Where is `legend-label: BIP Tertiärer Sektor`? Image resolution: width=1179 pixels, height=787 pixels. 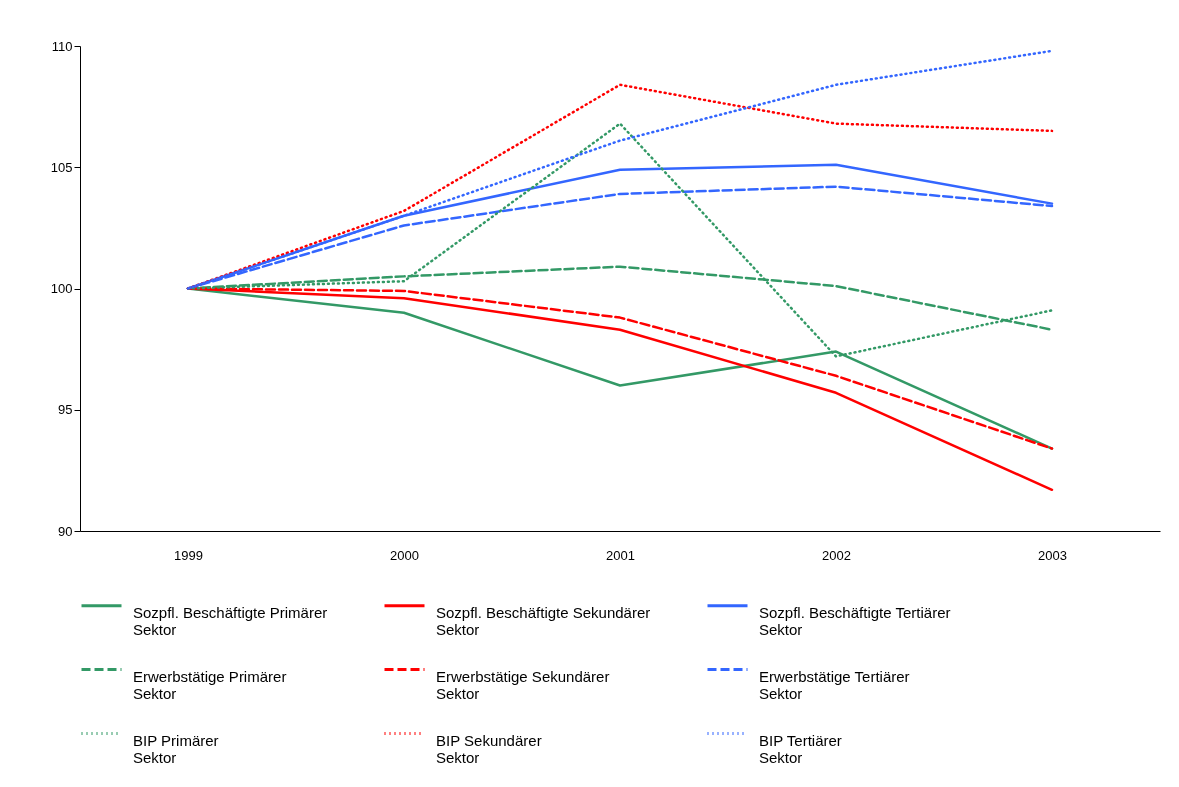
legend-label: BIP Tertiärer Sektor is located at coordinates (800, 748).